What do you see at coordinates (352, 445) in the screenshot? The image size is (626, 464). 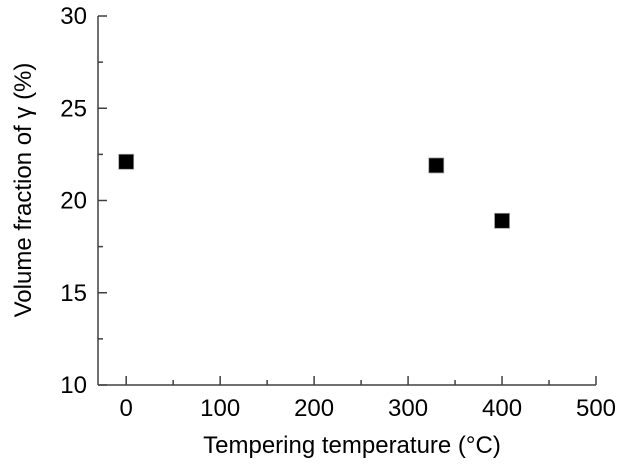 I see `x-axis-title: Tempering temperature (°C)` at bounding box center [352, 445].